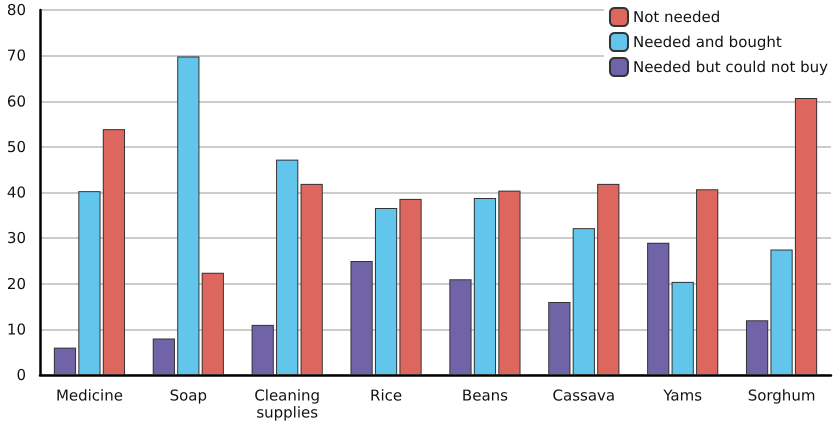 The image size is (835, 428). What do you see at coordinates (584, 395) in the screenshot?
I see `x-tick-label: Cassava` at bounding box center [584, 395].